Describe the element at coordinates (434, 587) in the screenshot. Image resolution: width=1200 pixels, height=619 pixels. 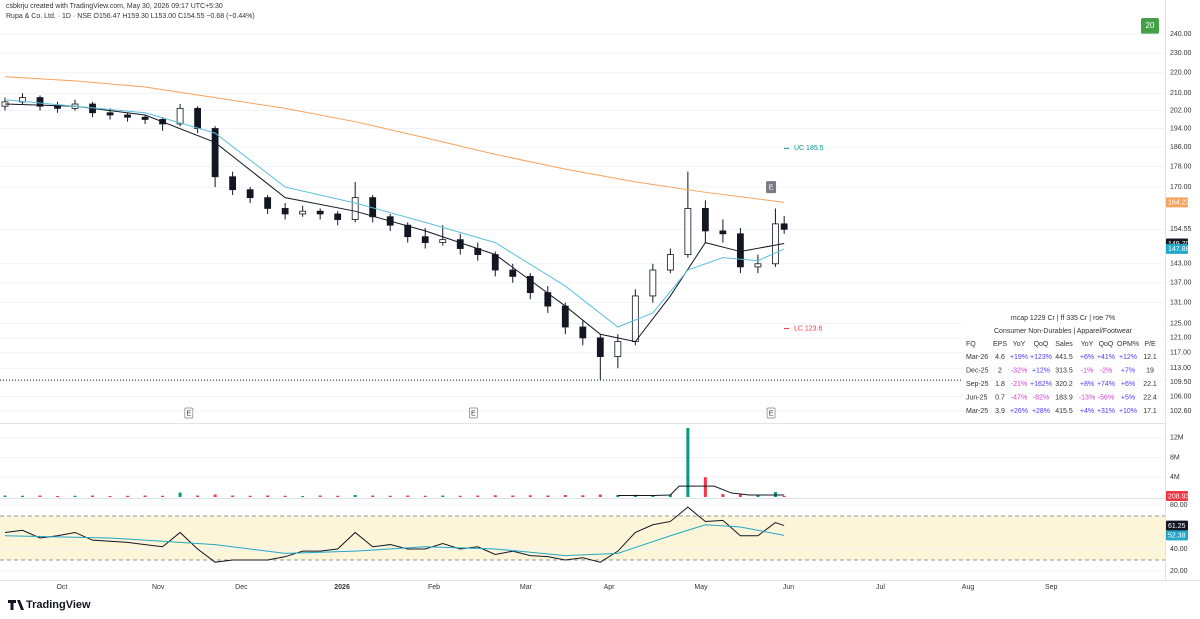
I see `x-tick-label: Feb` at that location.